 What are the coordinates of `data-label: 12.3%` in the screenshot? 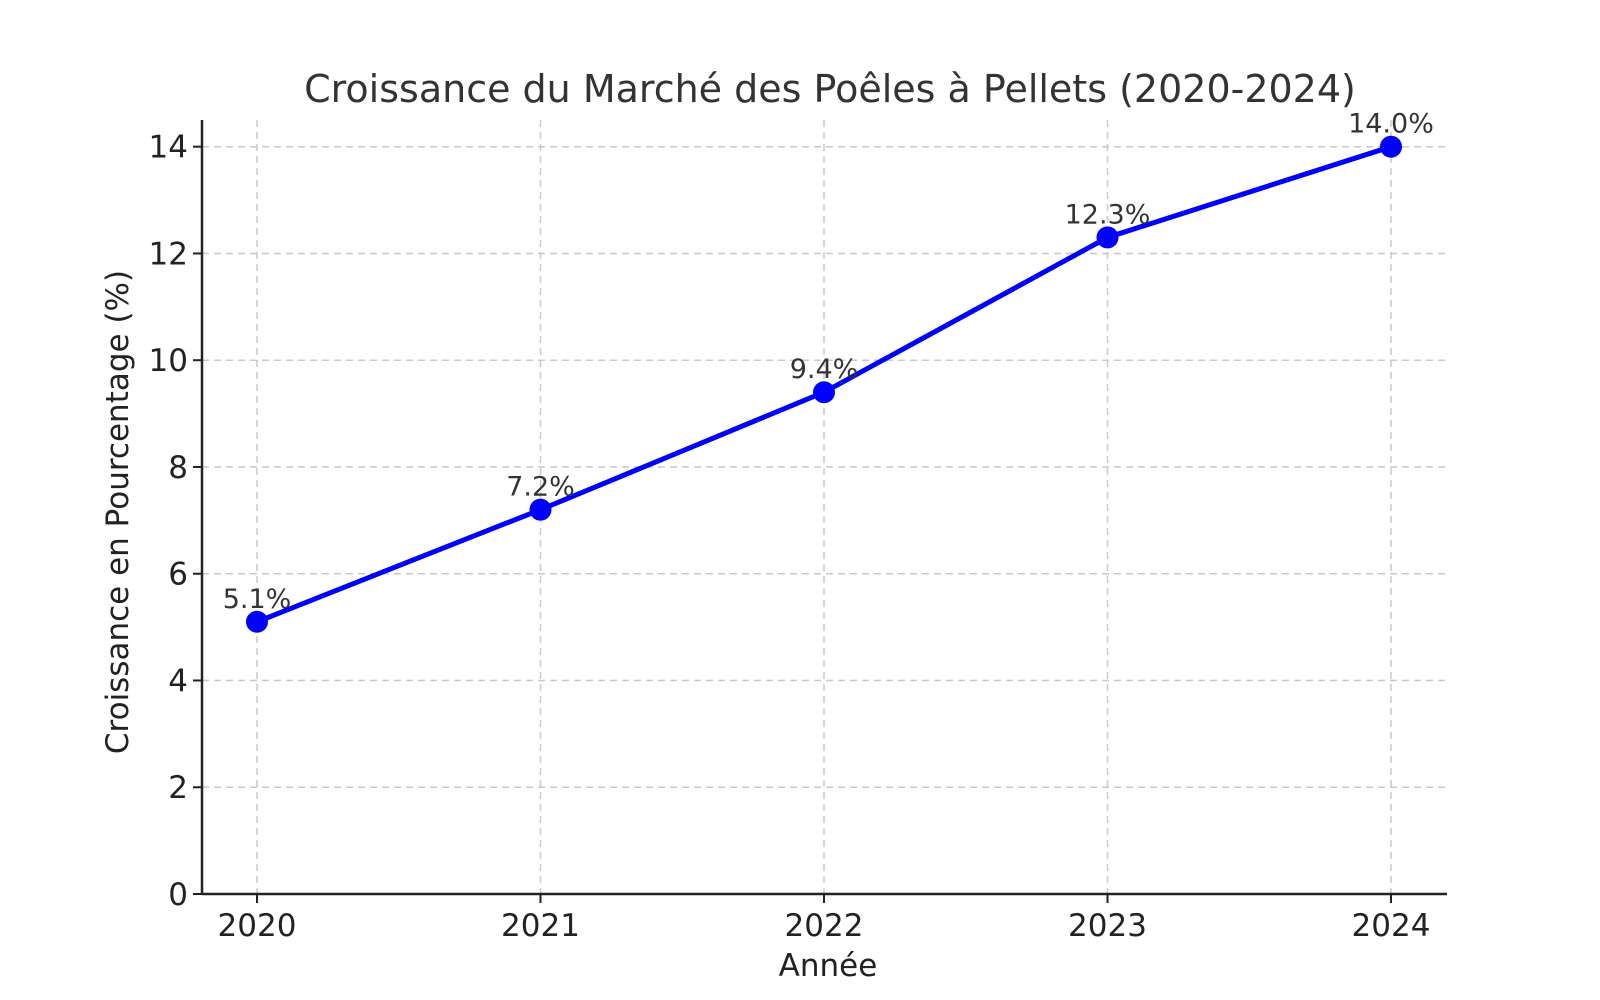 It's located at (1108, 214).